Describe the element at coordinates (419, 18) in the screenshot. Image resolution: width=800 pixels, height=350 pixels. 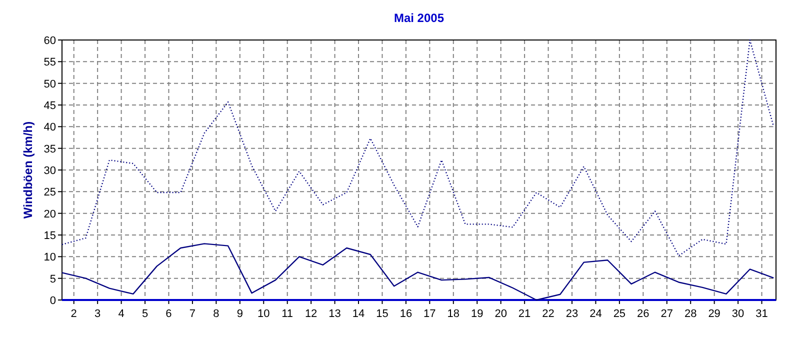
I see `chart-title: Mai 2005` at that location.